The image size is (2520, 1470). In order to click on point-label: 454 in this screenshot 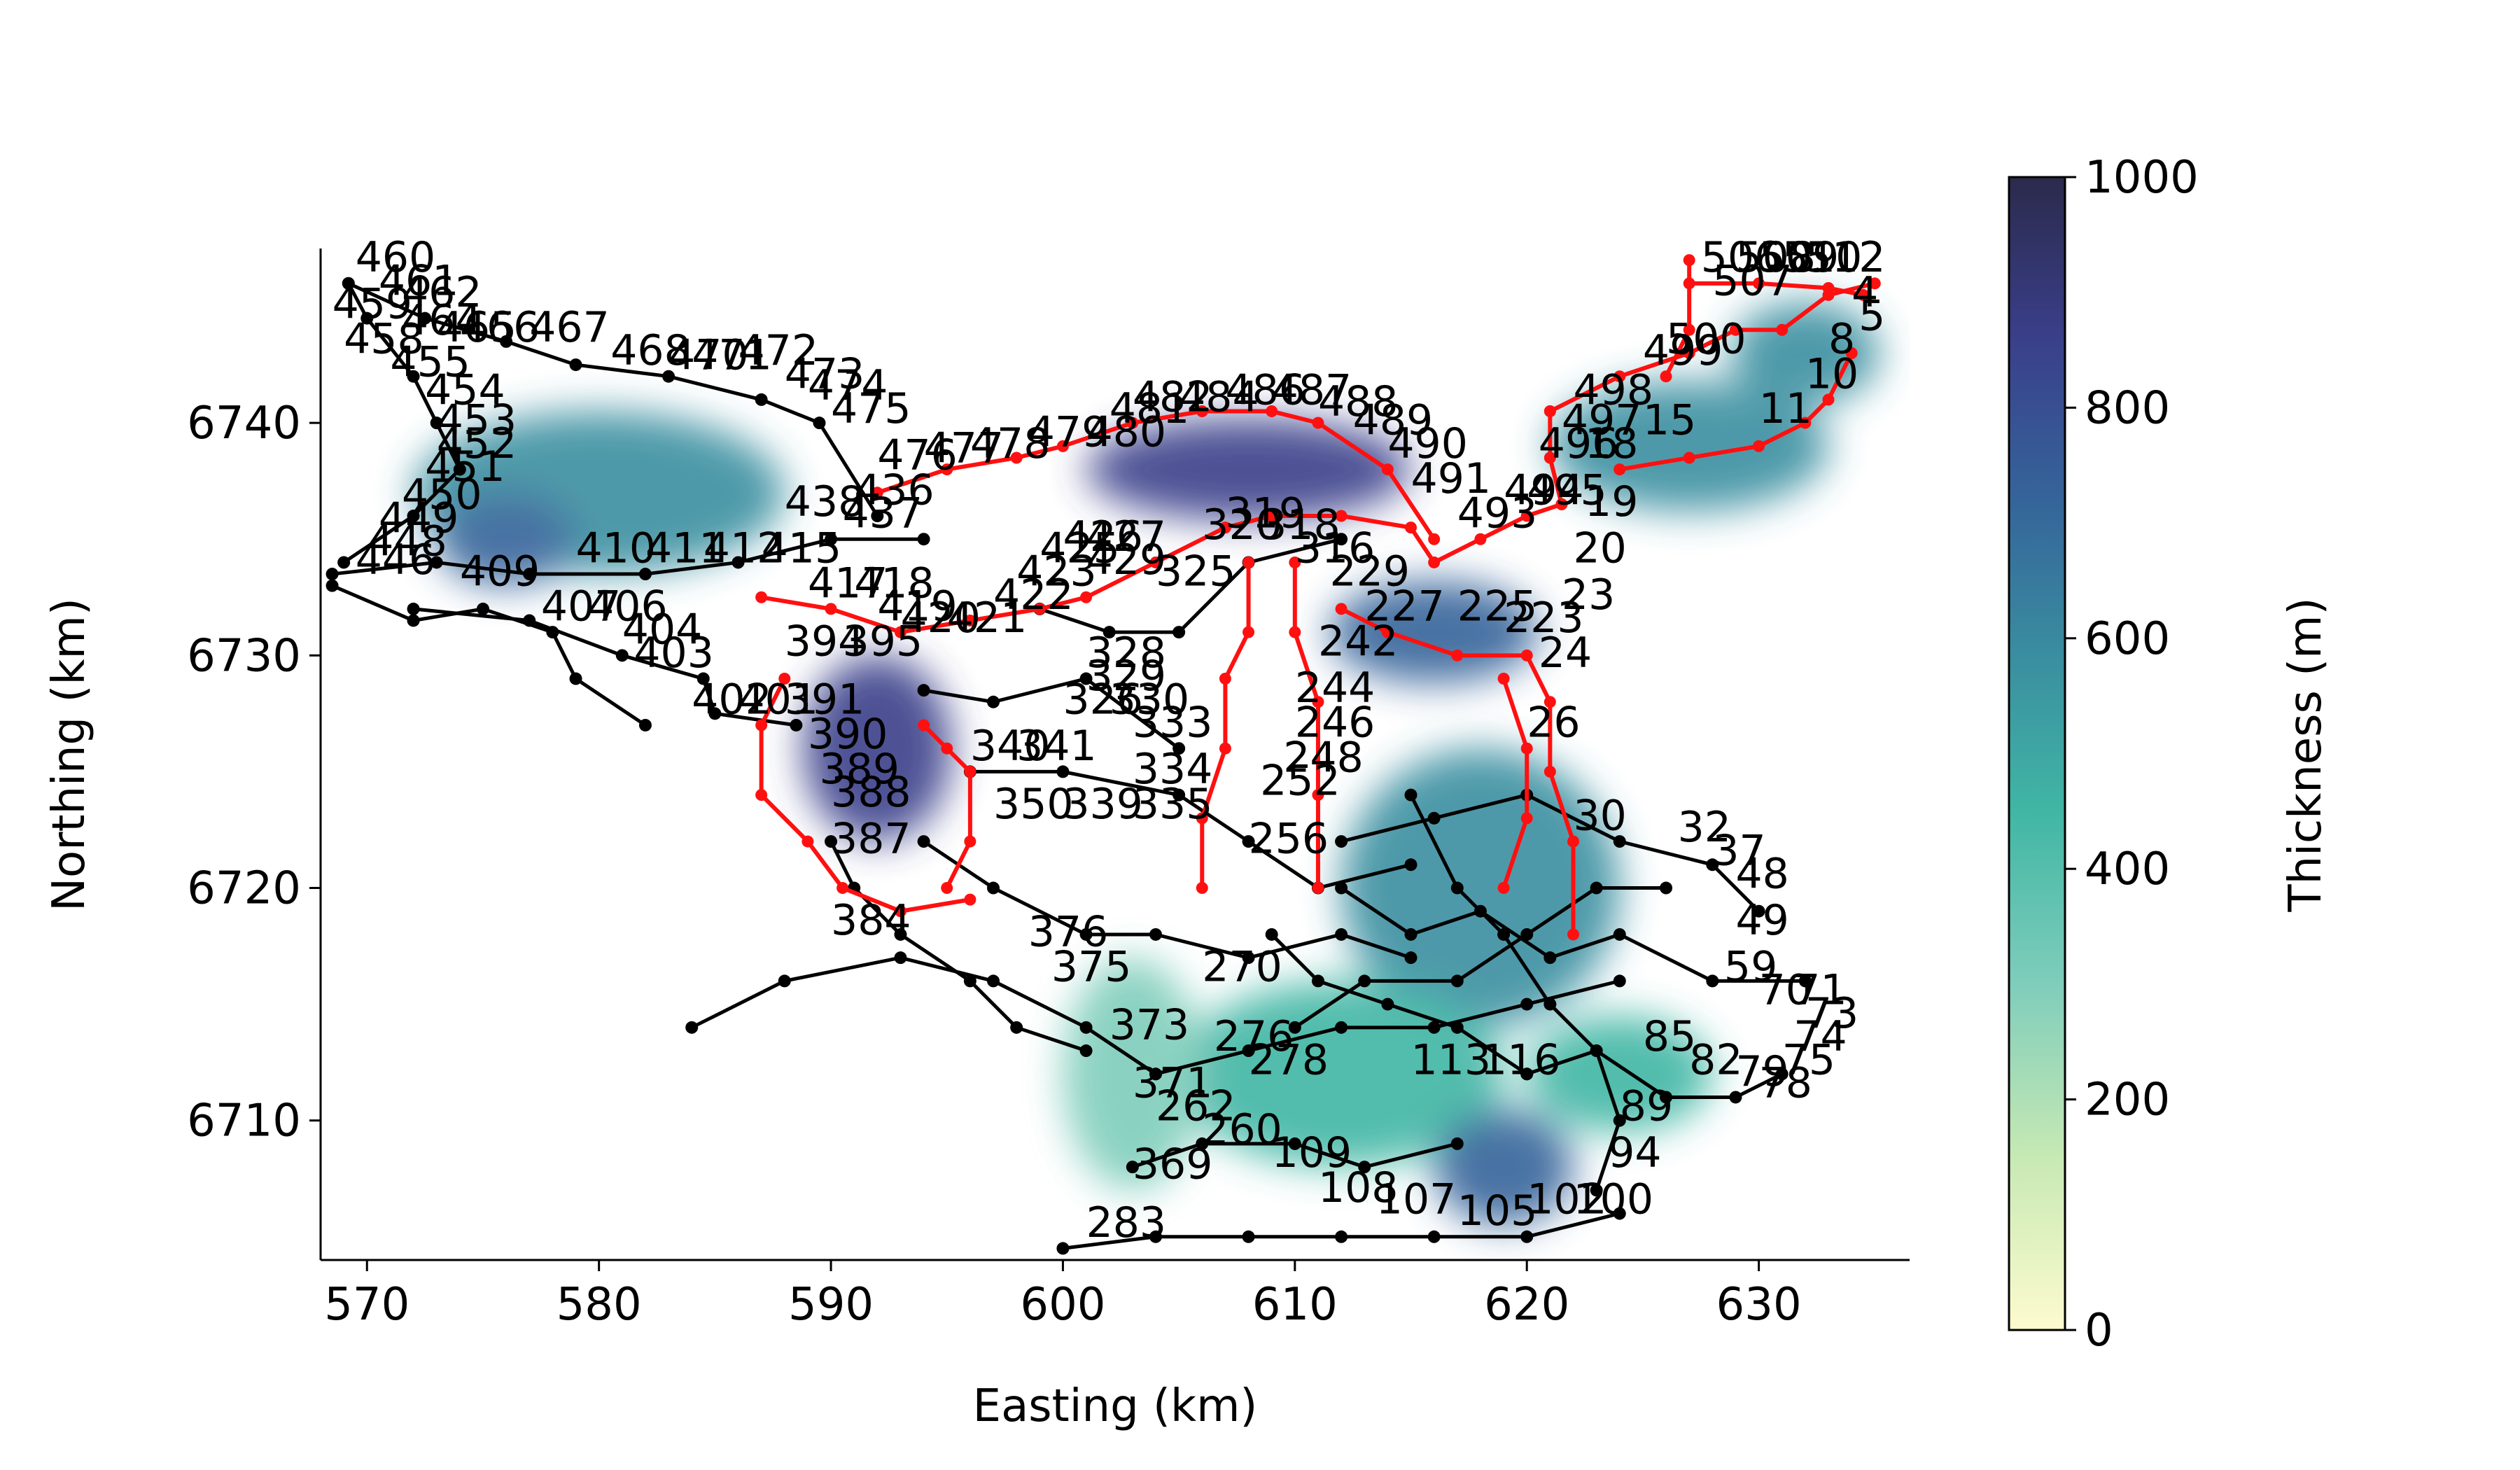, I will do `click(465, 390)`.